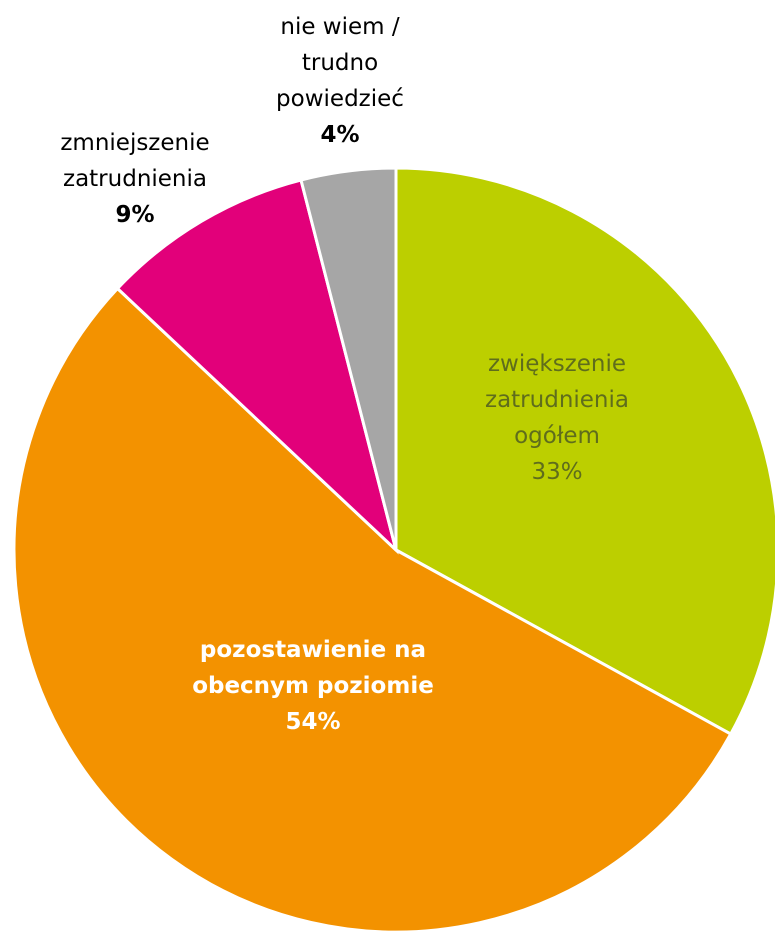 The image size is (775, 932). I want to click on category-label: zwiększenie zatrudnienia ogółem, so click(557, 400).